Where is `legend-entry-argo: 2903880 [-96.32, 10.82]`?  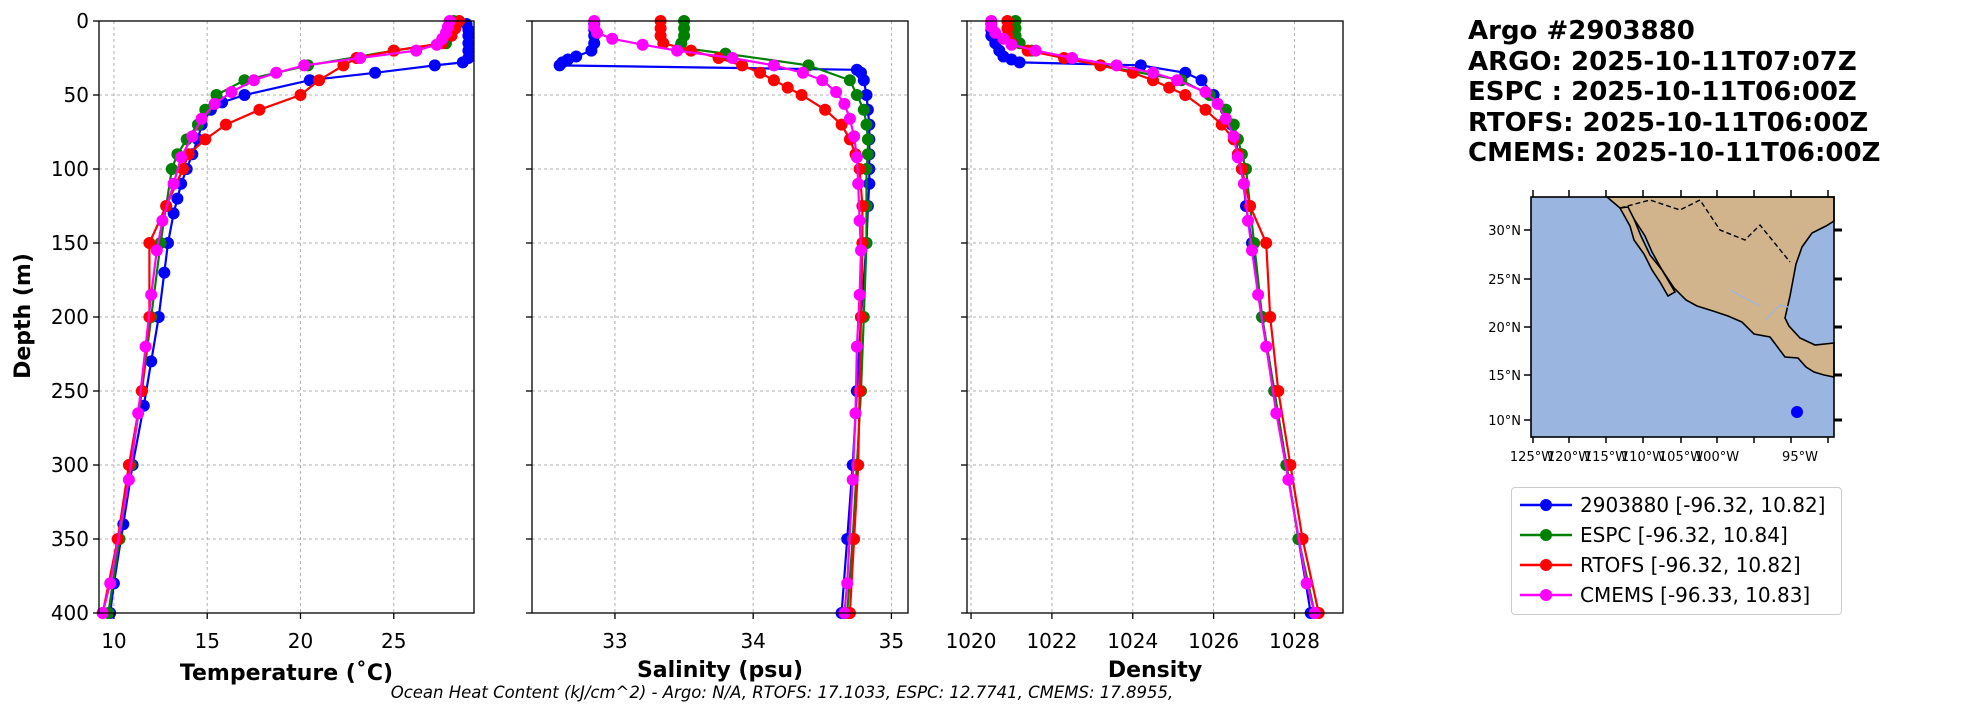 legend-entry-argo: 2903880 [-96.32, 10.82] is located at coordinates (1676, 505).